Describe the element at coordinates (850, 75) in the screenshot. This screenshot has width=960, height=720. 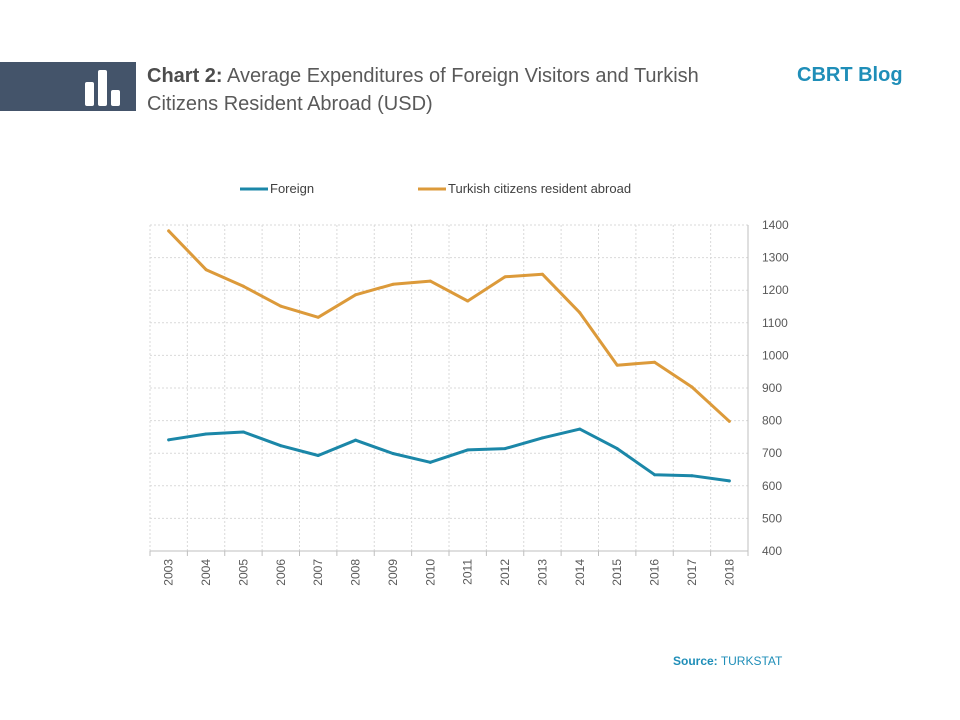
I see `brand-name: CBRT Blog` at that location.